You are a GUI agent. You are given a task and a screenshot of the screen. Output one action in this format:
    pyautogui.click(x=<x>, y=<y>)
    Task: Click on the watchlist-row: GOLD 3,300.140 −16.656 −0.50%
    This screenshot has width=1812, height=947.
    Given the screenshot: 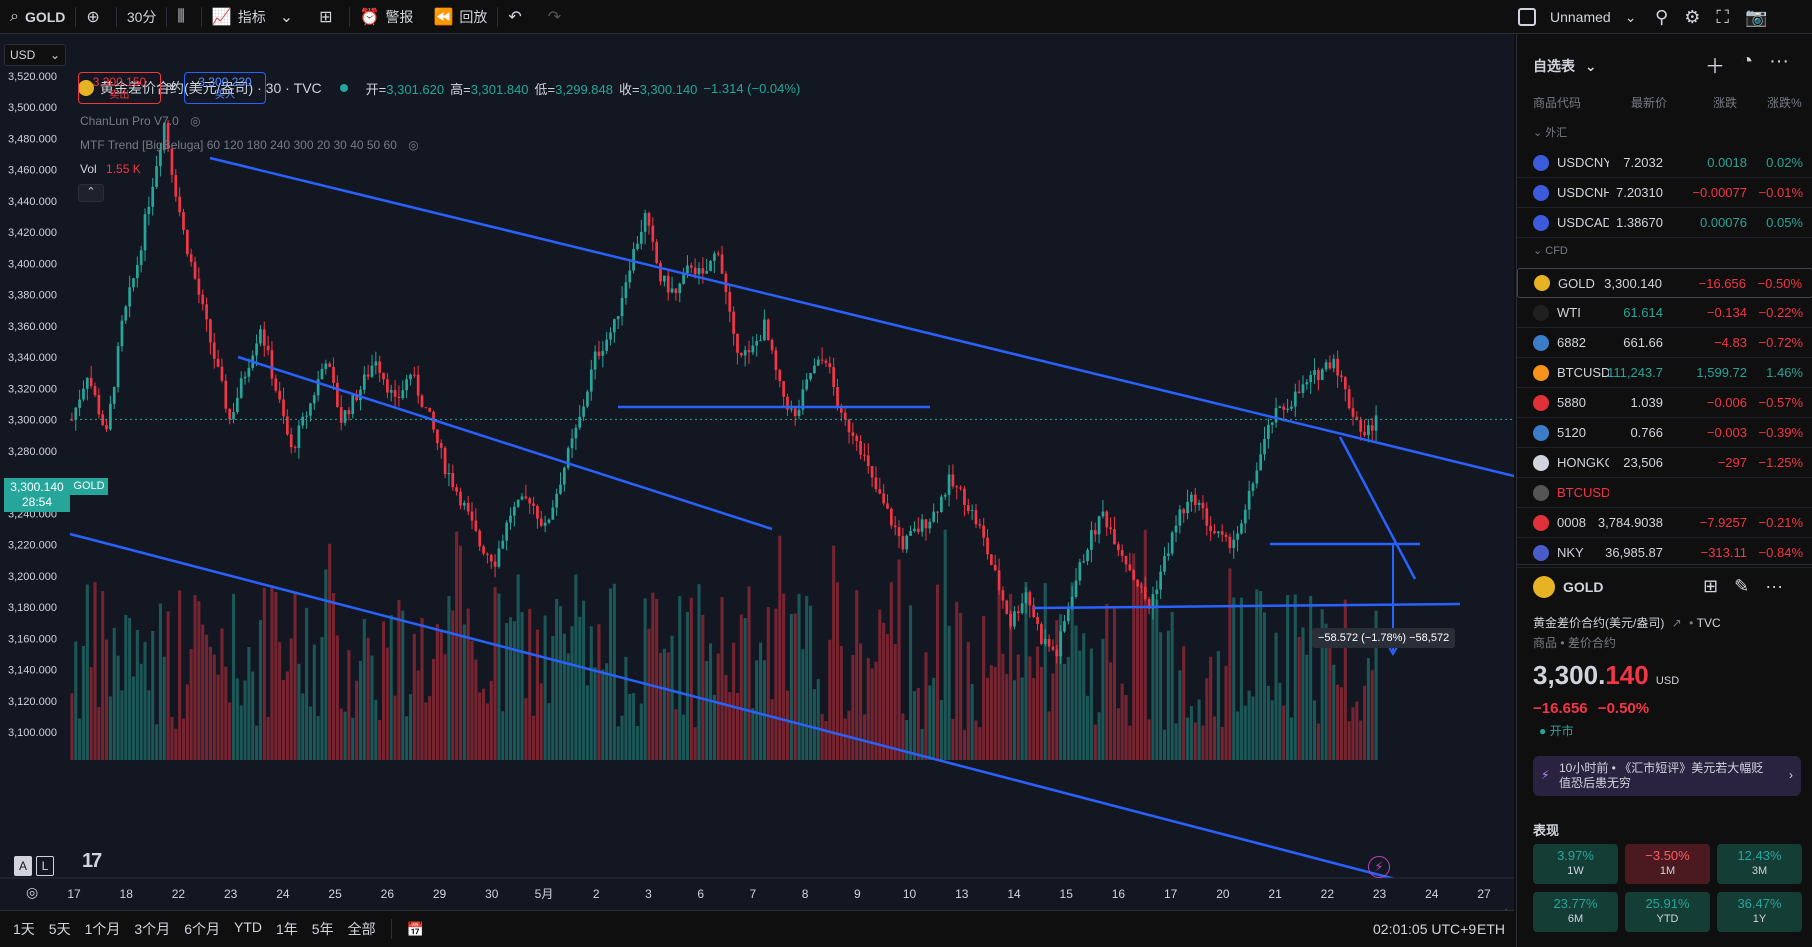 What is the action you would take?
    pyautogui.click(x=1664, y=283)
    